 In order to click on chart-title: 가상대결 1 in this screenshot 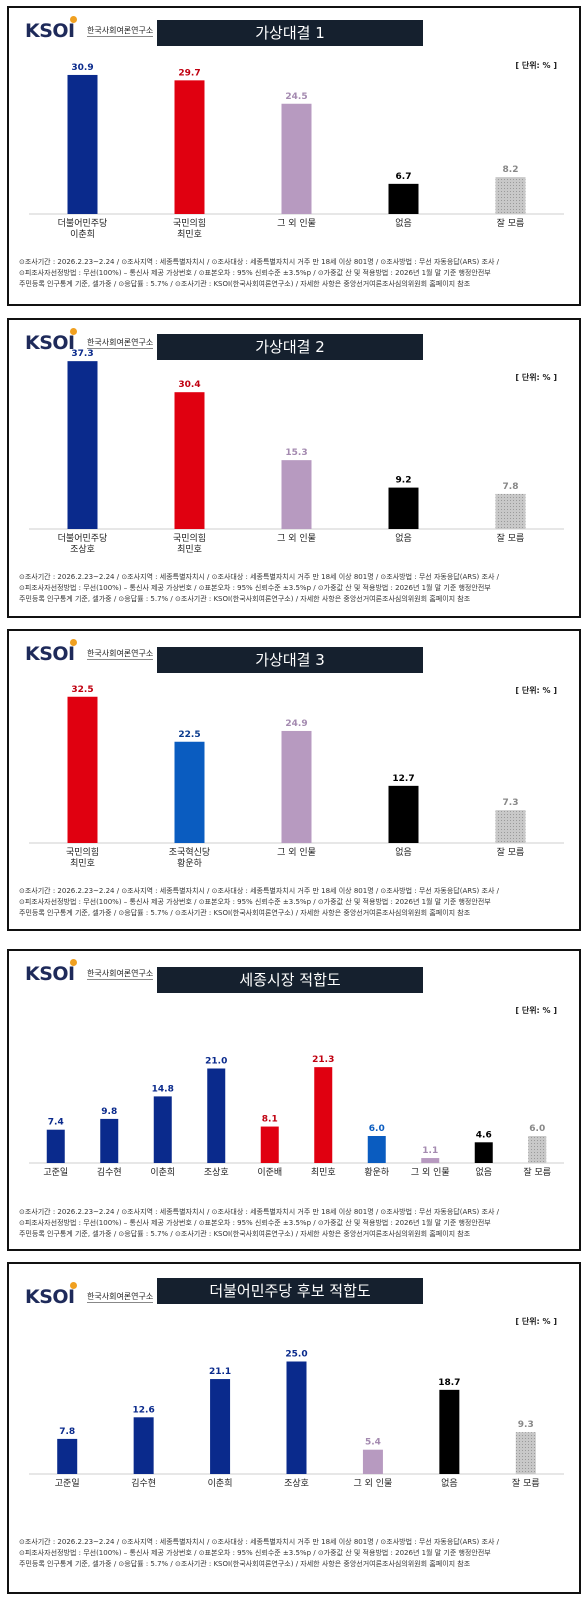, I will do `click(290, 33)`.